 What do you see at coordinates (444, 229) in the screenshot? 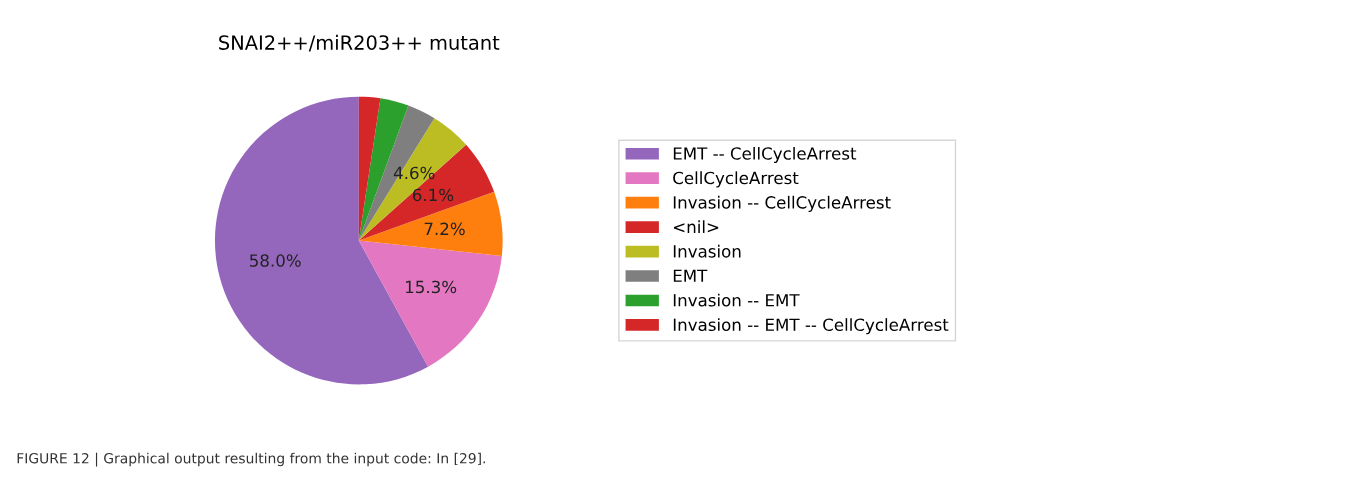
I see `data-label: 7.2%` at bounding box center [444, 229].